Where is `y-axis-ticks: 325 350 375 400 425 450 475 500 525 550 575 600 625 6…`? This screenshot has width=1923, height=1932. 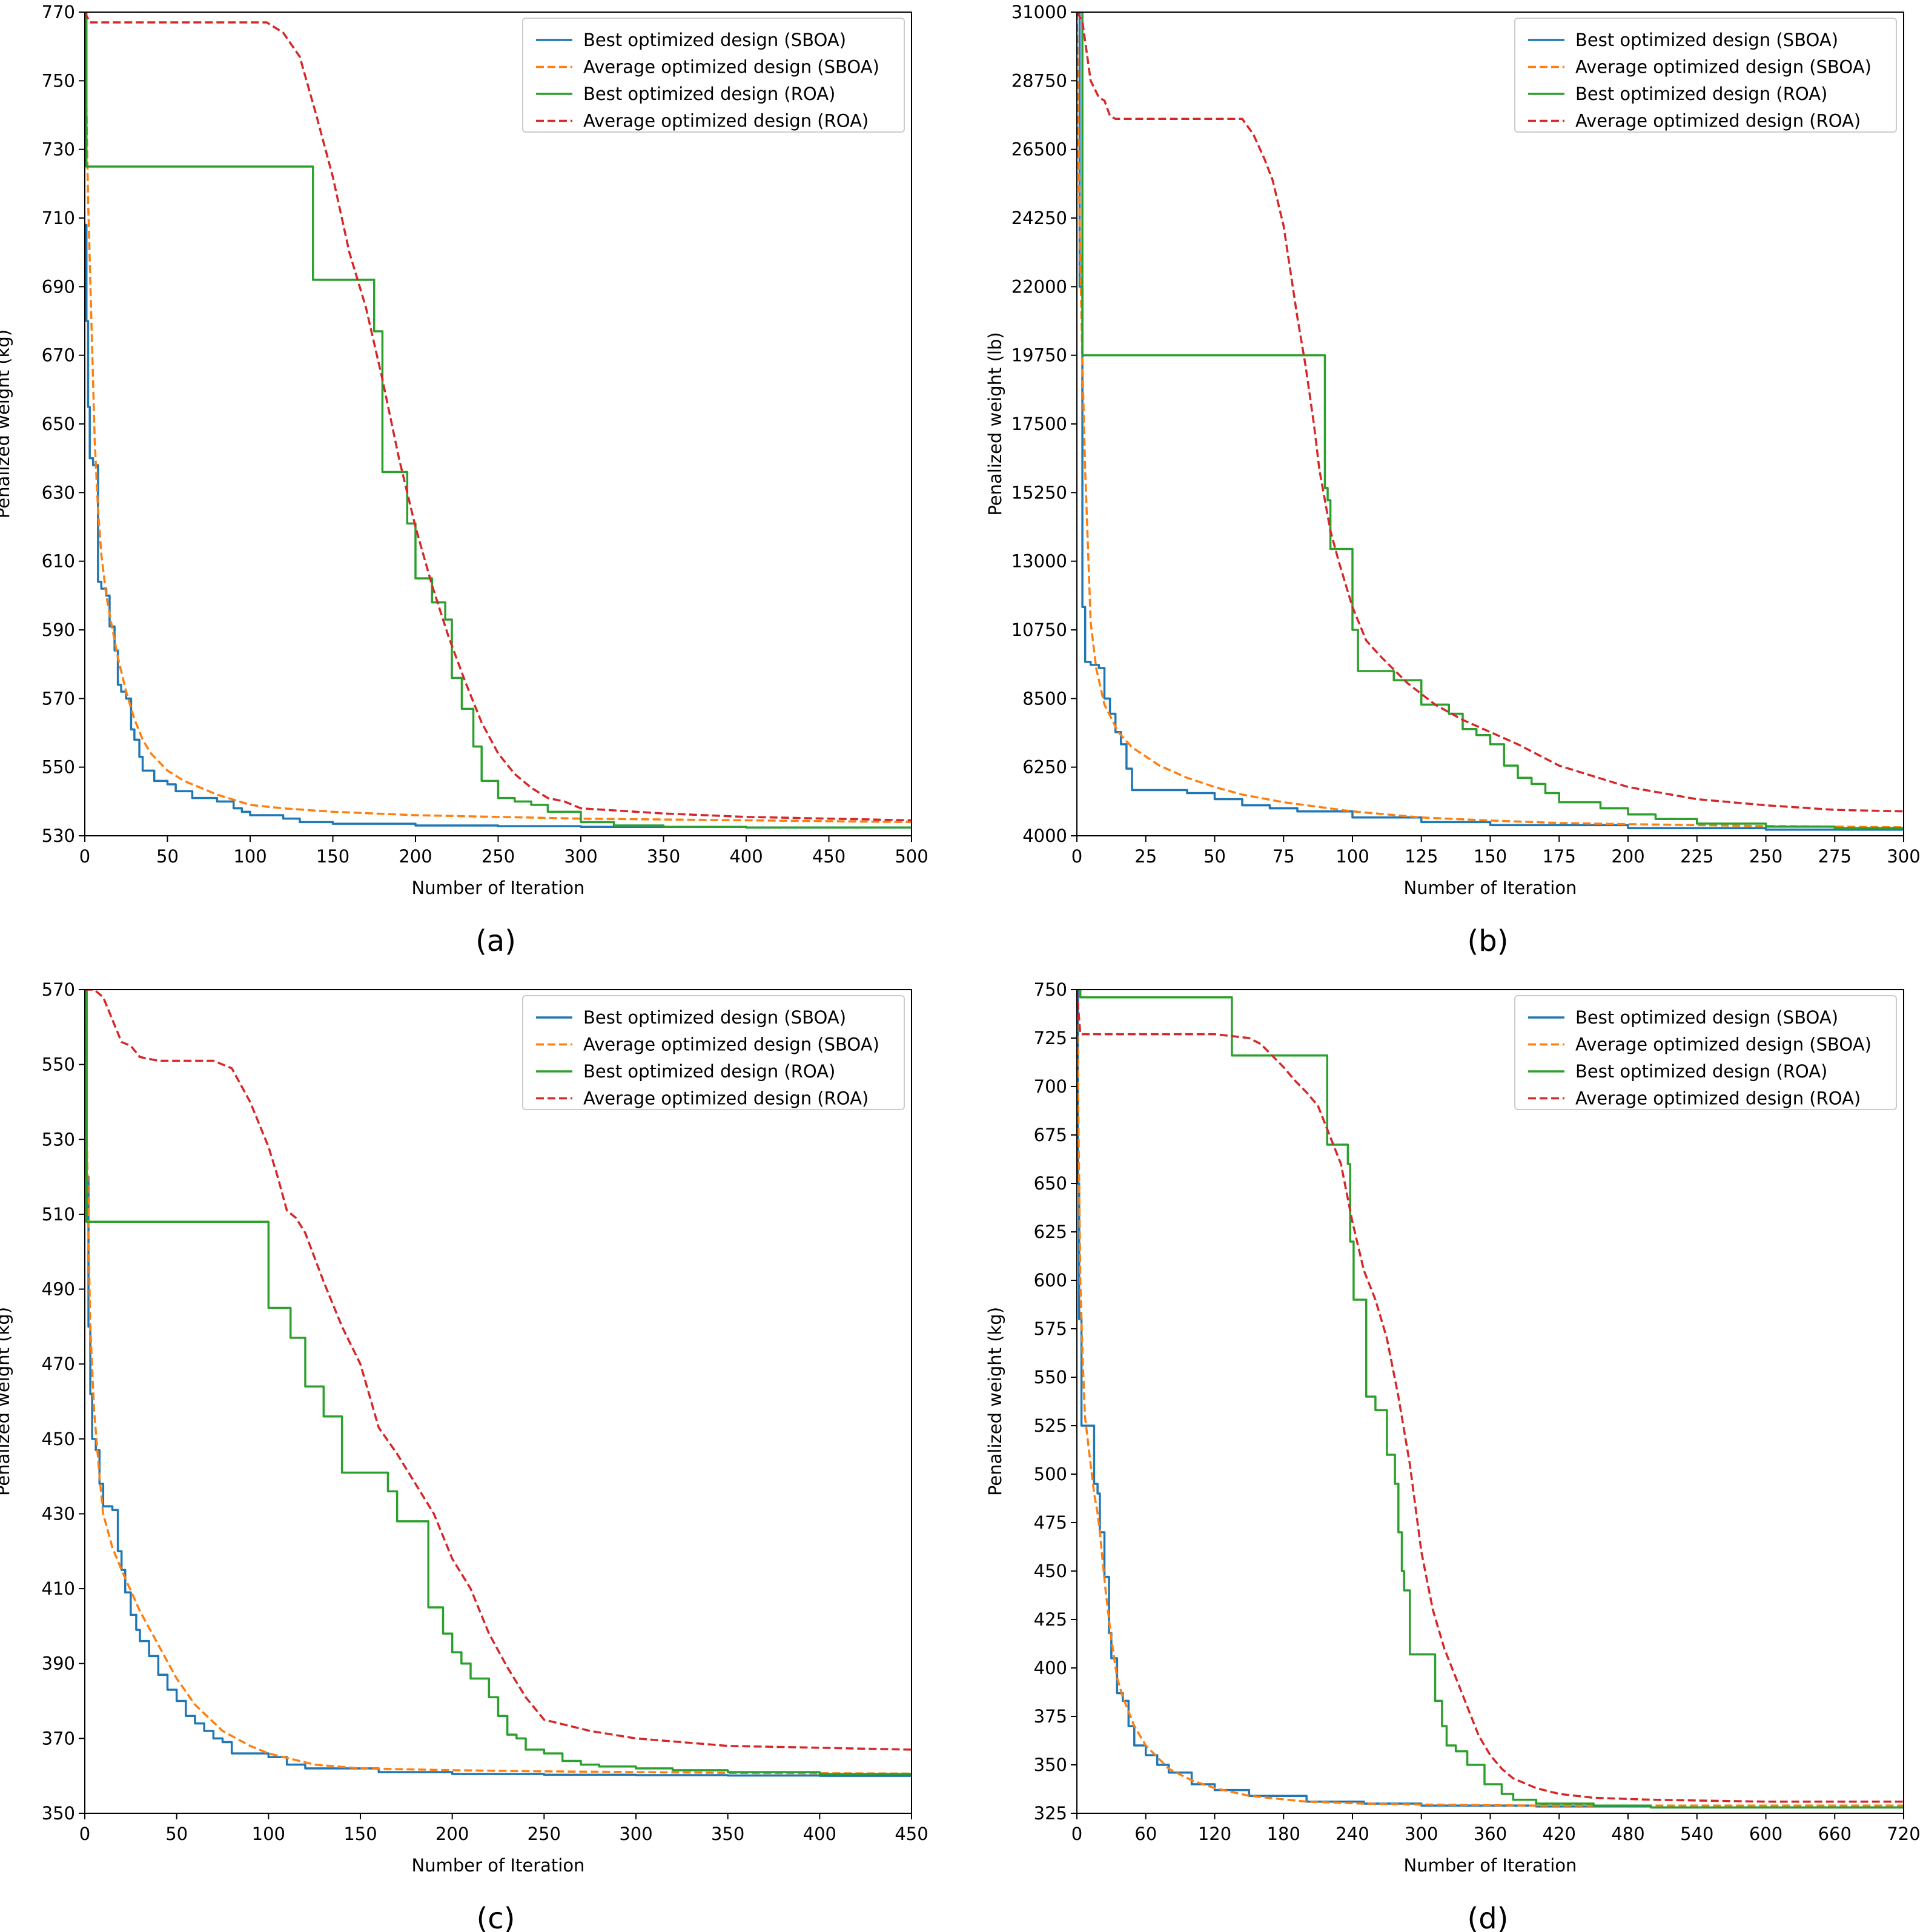
y-axis-ticks: 325 350 375 400 425 450 475 500 525 550 575 600 625 6… is located at coordinates (1055, 1402).